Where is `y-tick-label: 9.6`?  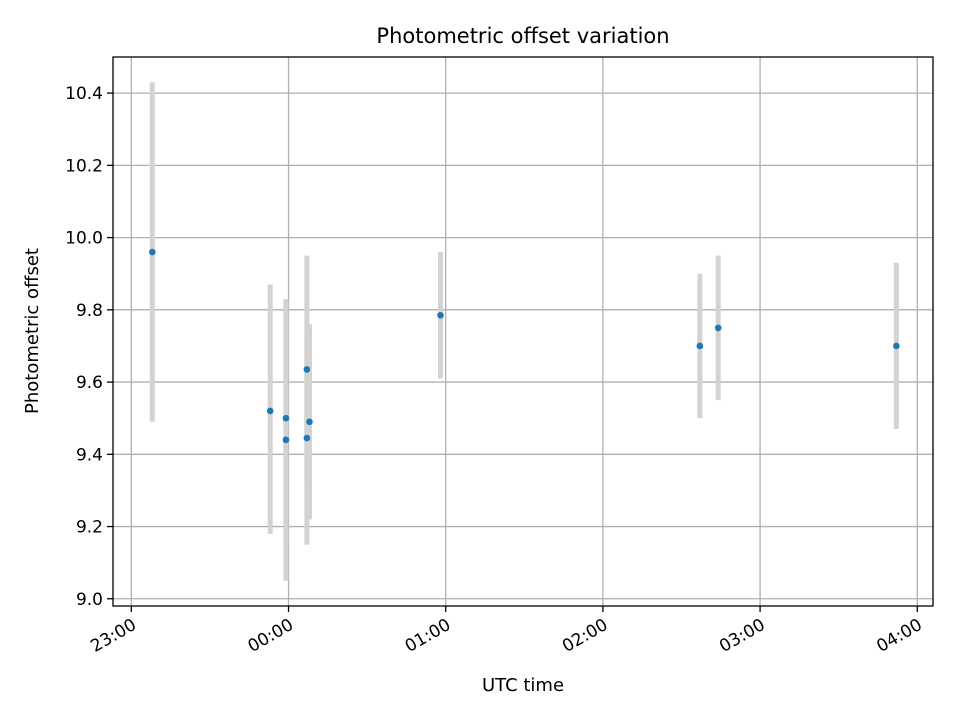 y-tick-label: 9.6 is located at coordinates (89, 383).